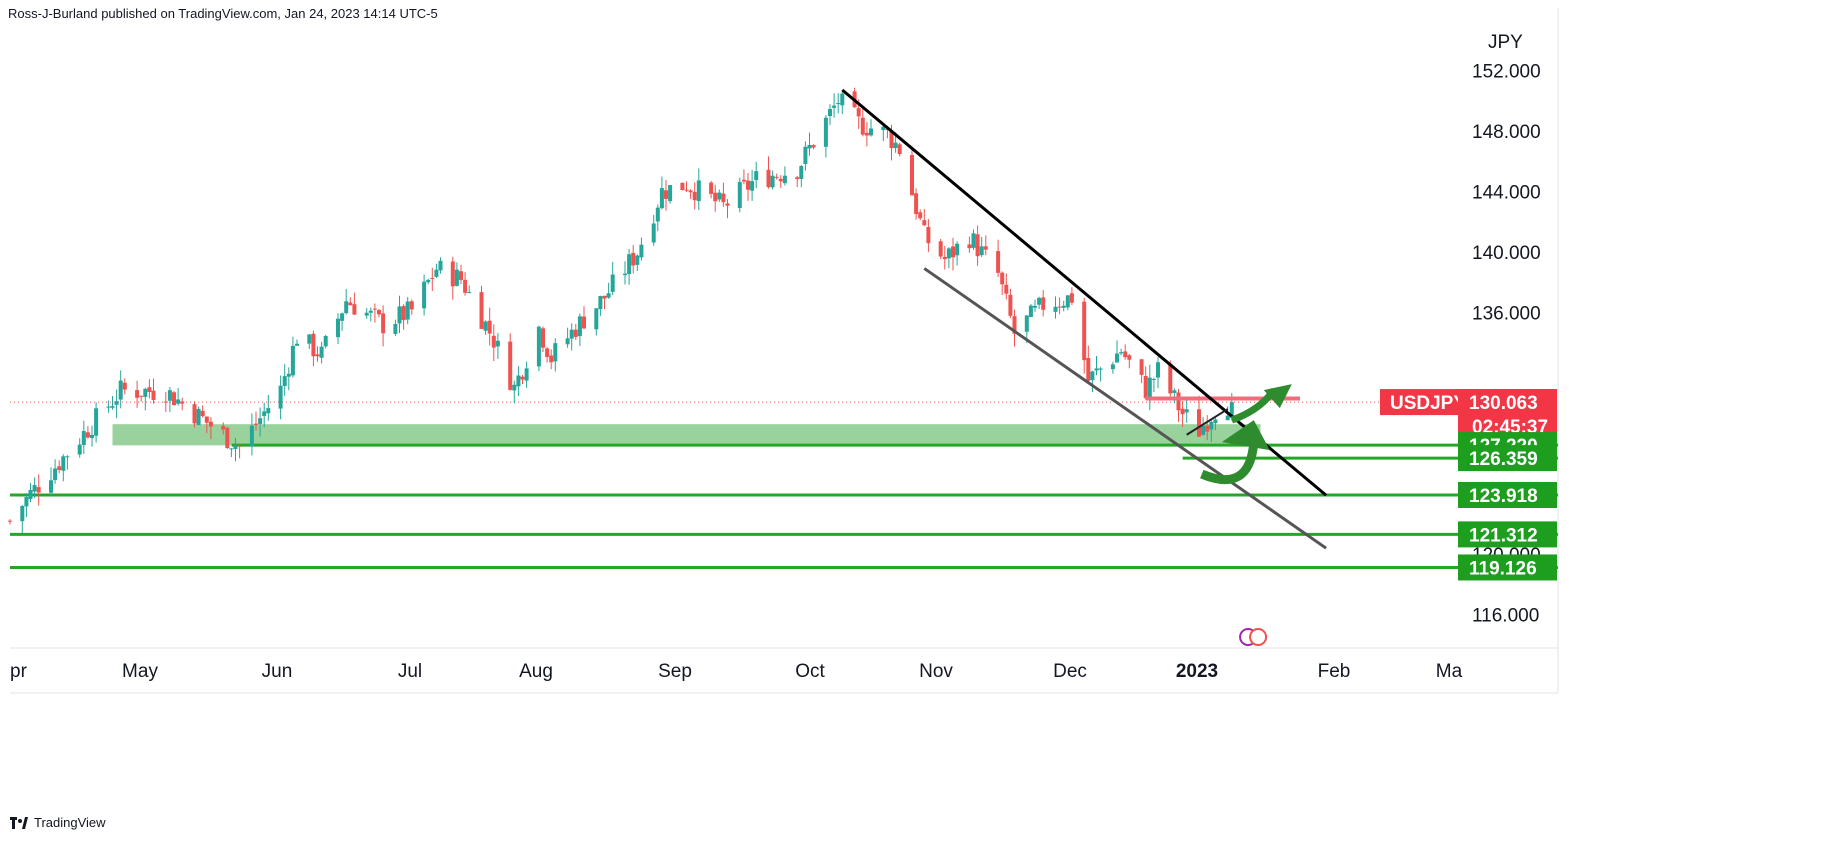 The image size is (1823, 844). Describe the element at coordinates (1507, 414) in the screenshot. I see `last-price-badge` at that location.